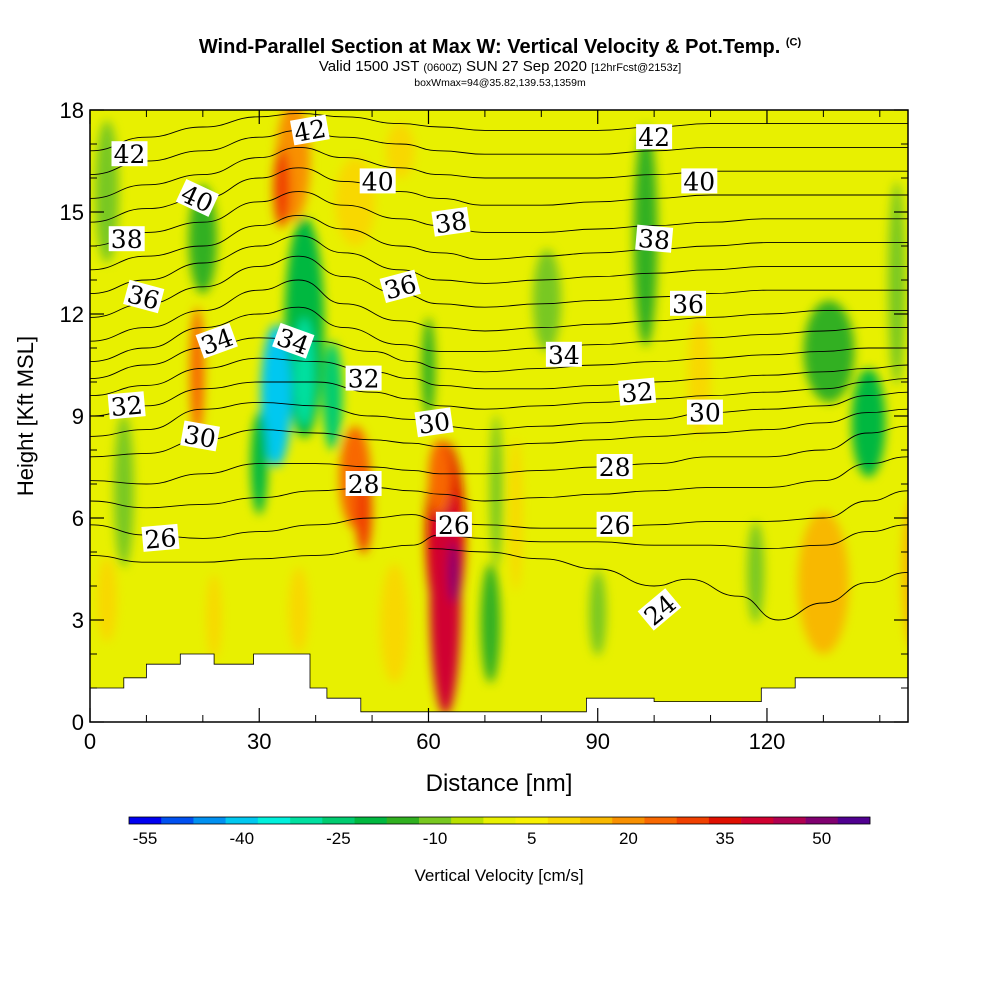 This screenshot has height=1000, width=1000. I want to click on colorbar-tick-label: -40, so click(242, 838).